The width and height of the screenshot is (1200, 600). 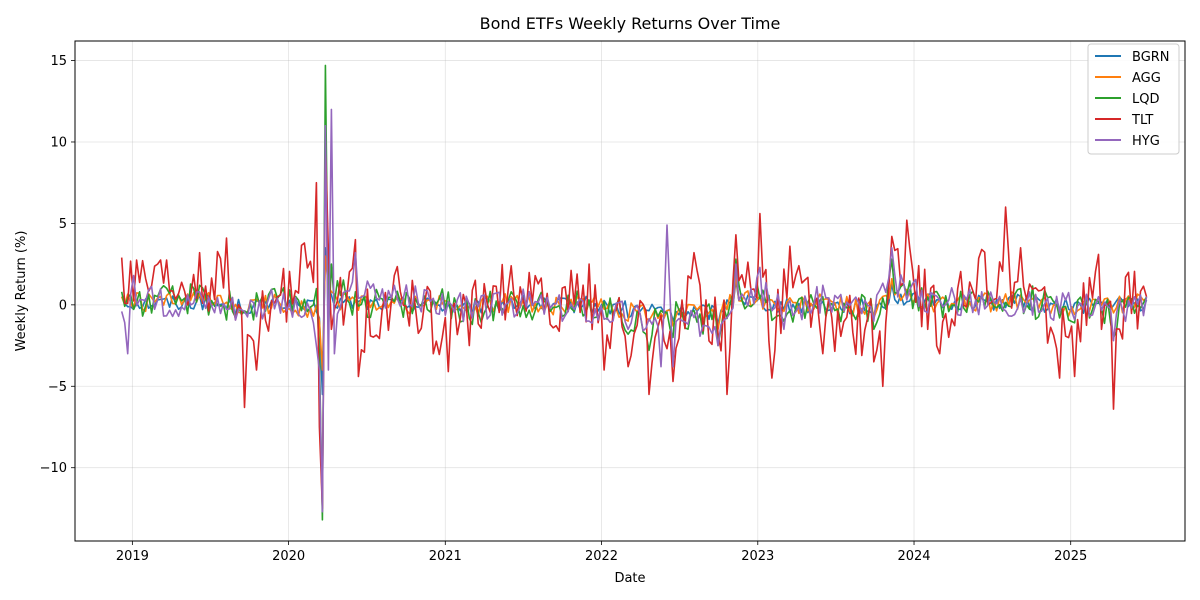 I want to click on legend-box, so click(x=1133, y=99).